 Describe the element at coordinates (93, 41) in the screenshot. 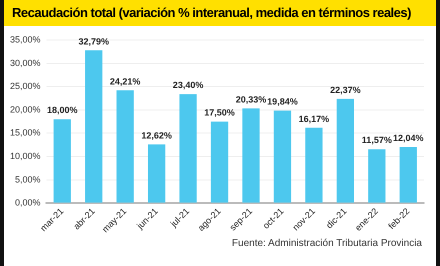

I see `data-label: 32,79%` at that location.